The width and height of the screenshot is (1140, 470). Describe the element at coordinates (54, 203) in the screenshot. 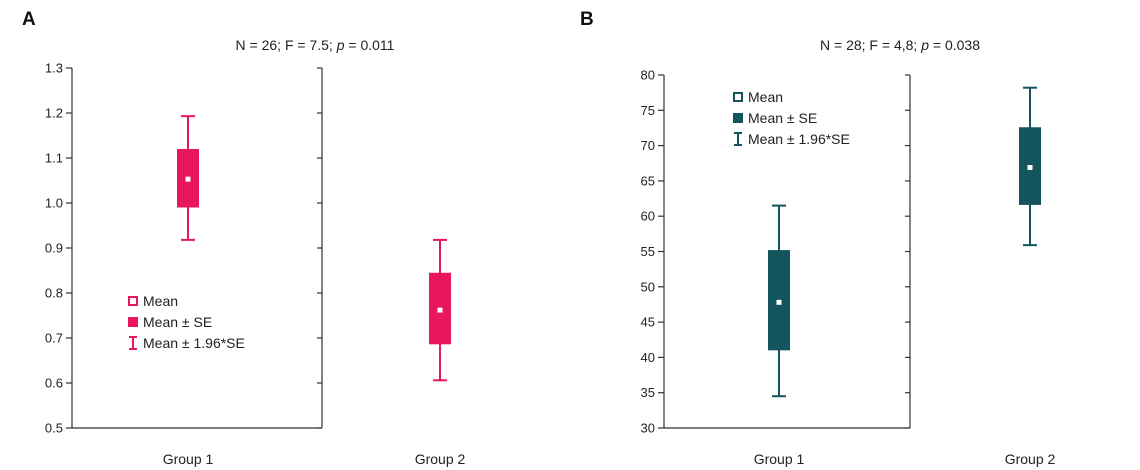

I see `y-tick-label: 1.0` at that location.